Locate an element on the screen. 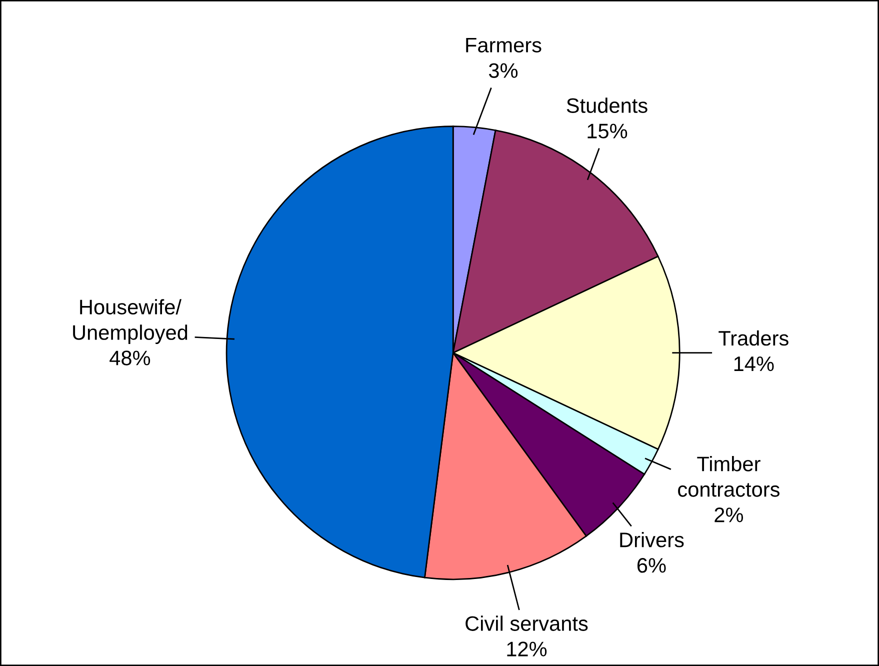 The image size is (879, 666). slice-label: Traders is located at coordinates (753, 338).